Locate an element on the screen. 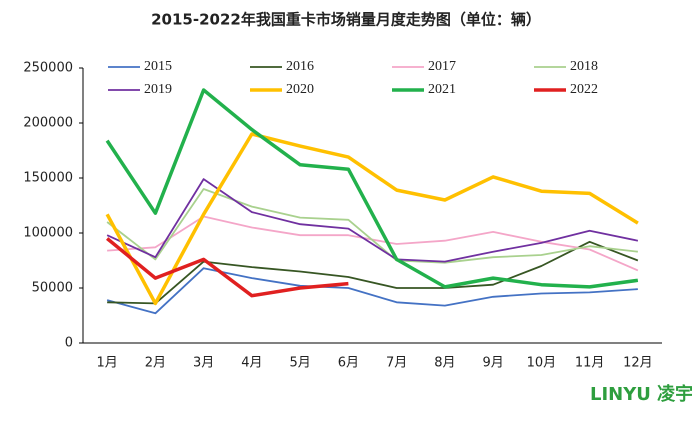 Image resolution: width=692 pixels, height=431 pixels. x-tick-label: 6月 is located at coordinates (348, 363).